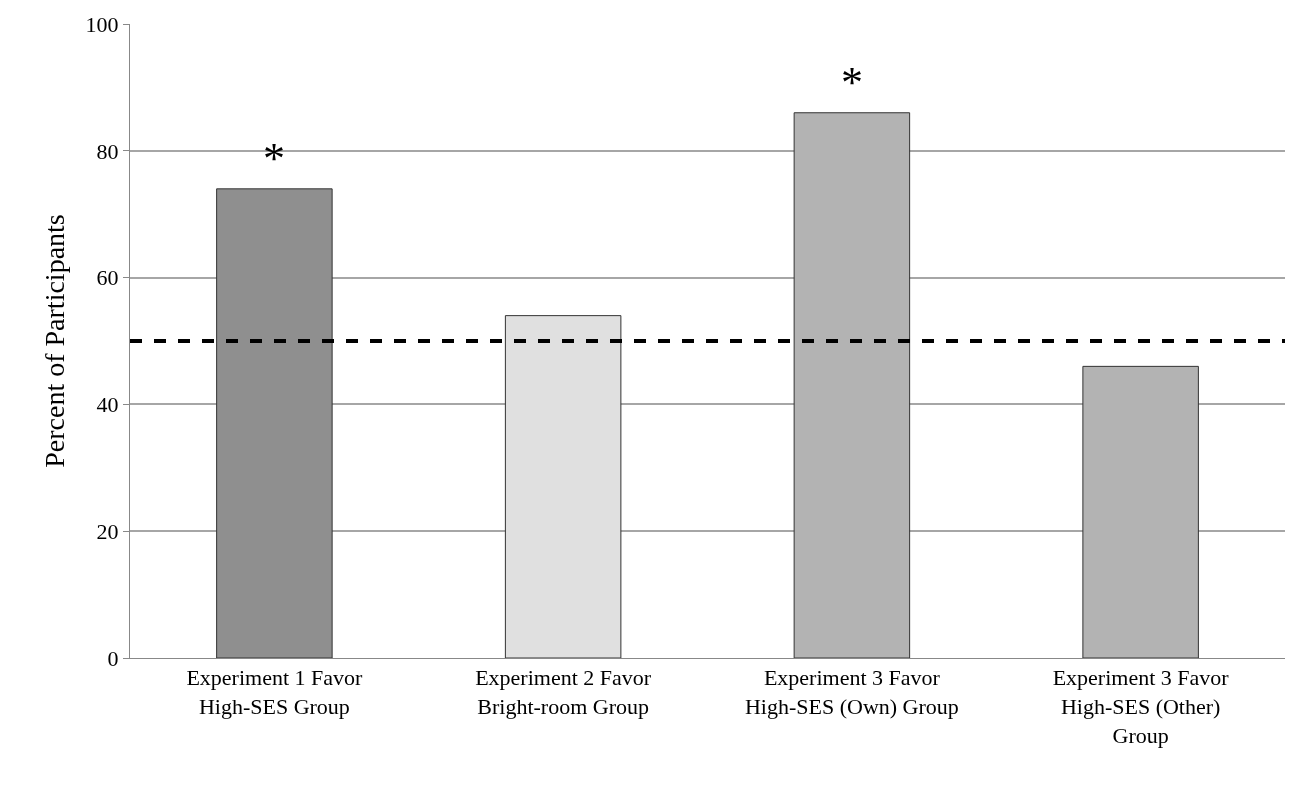  I want to click on x-tick-label: Experiment 3 Favor High-SES (Own) Group, so click(851, 692).